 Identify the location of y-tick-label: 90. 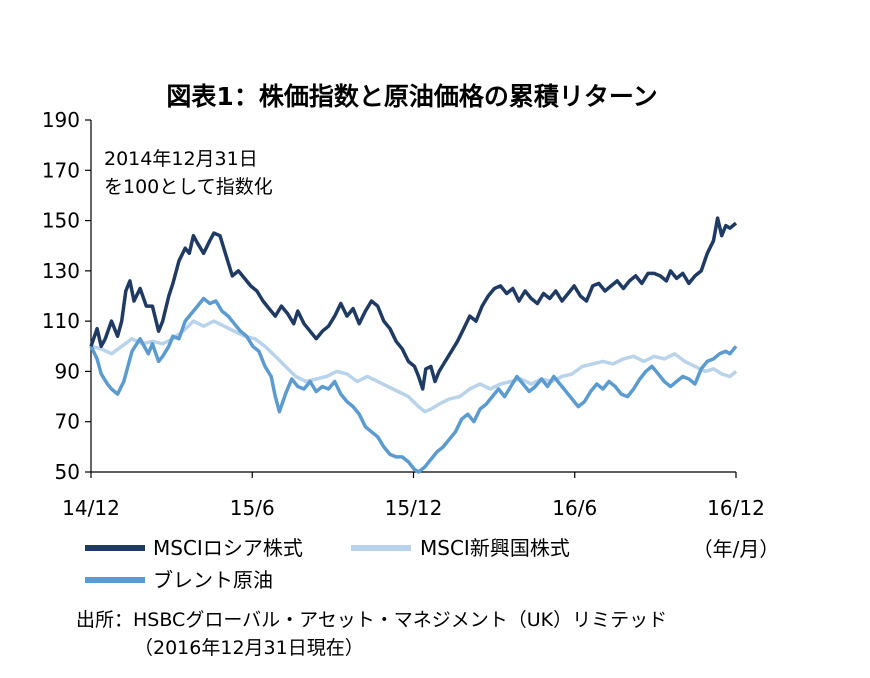
(67, 371).